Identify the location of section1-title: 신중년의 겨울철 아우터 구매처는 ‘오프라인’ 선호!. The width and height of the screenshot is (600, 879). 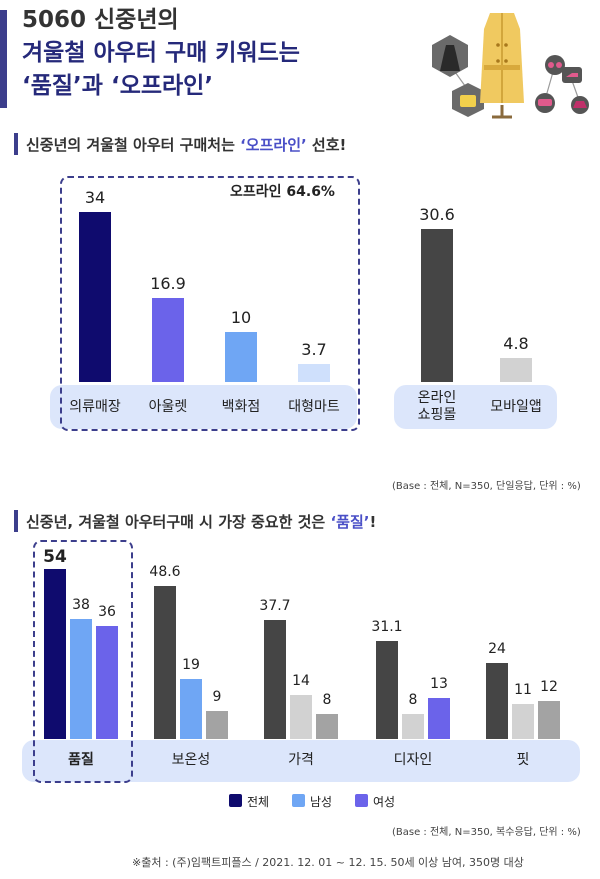
(186, 144).